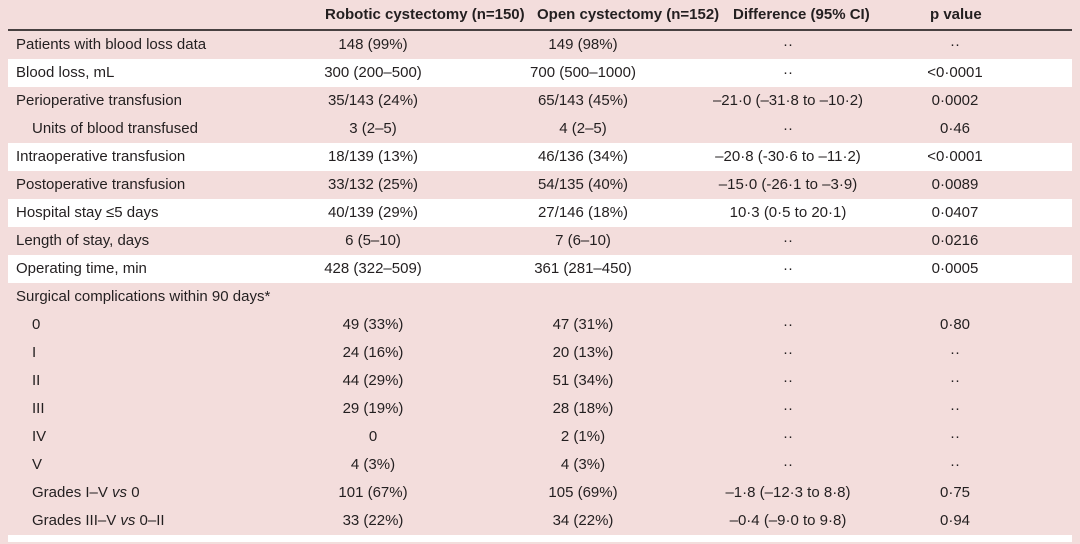 This screenshot has width=1080, height=544. Describe the element at coordinates (39, 436) in the screenshot. I see `row-label: IV` at that location.